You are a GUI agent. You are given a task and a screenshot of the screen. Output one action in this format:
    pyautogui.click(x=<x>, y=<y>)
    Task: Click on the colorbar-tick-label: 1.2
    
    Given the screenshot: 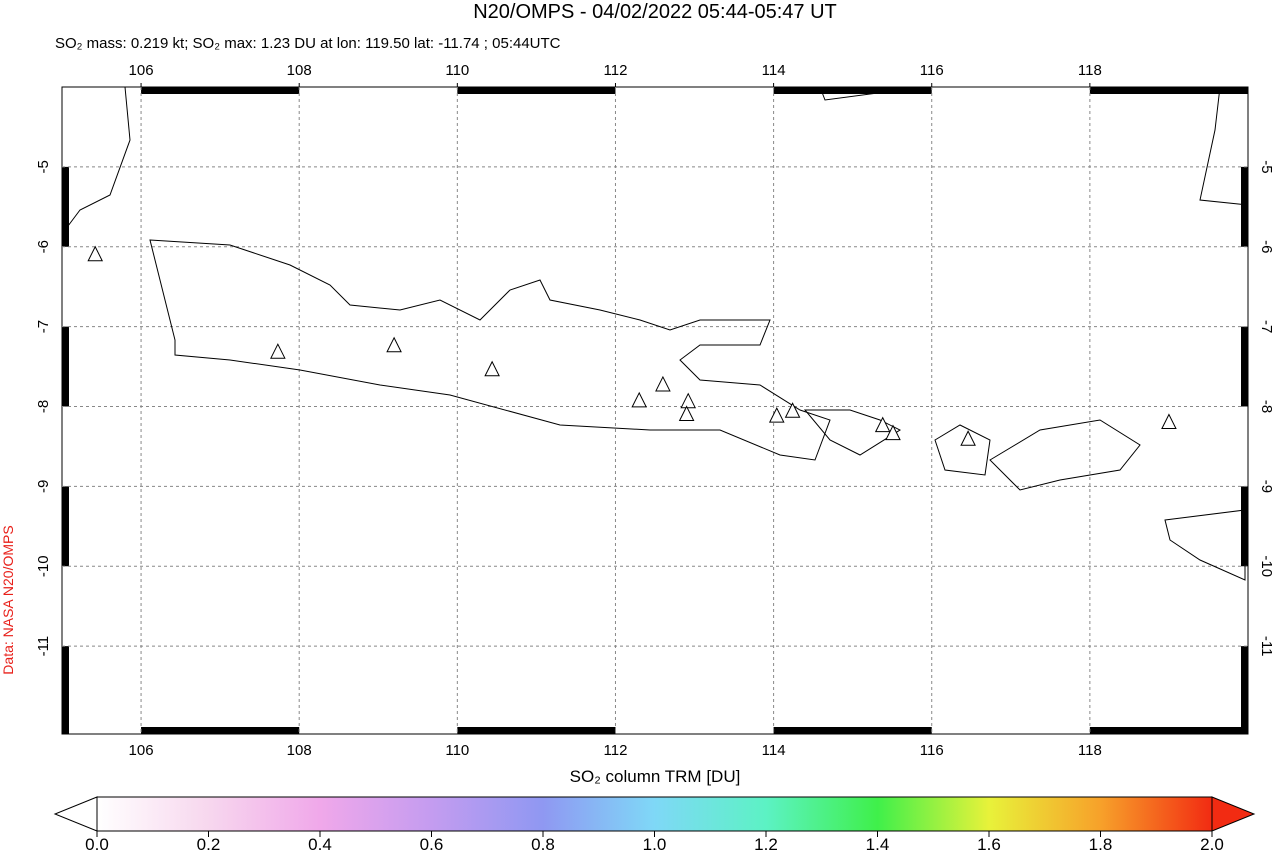 What is the action you would take?
    pyautogui.click(x=766, y=844)
    